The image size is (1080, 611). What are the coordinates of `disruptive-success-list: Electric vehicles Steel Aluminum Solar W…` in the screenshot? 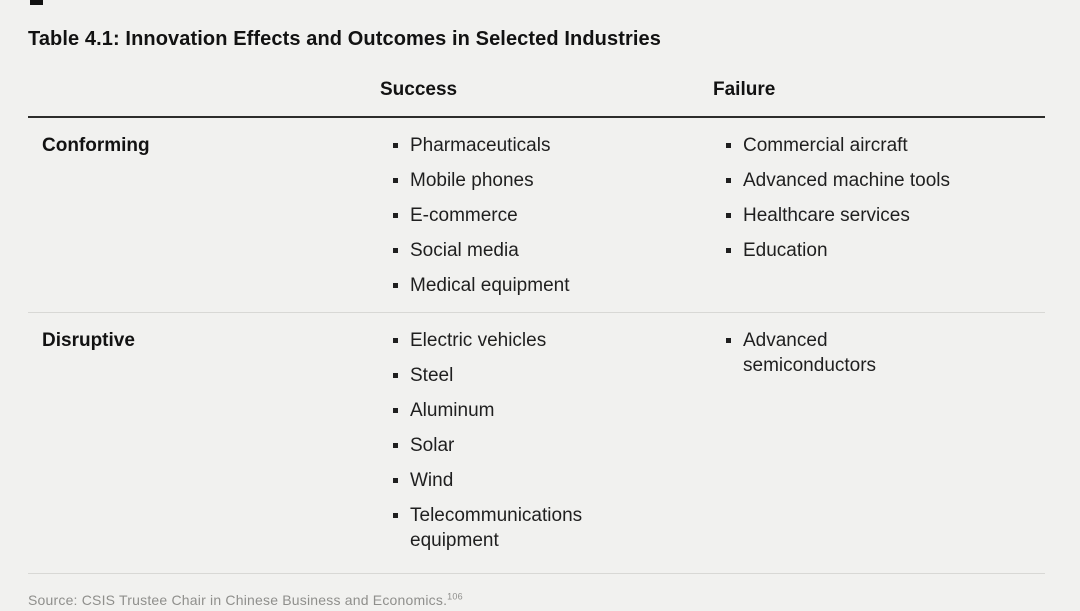 It's located at (546, 445).